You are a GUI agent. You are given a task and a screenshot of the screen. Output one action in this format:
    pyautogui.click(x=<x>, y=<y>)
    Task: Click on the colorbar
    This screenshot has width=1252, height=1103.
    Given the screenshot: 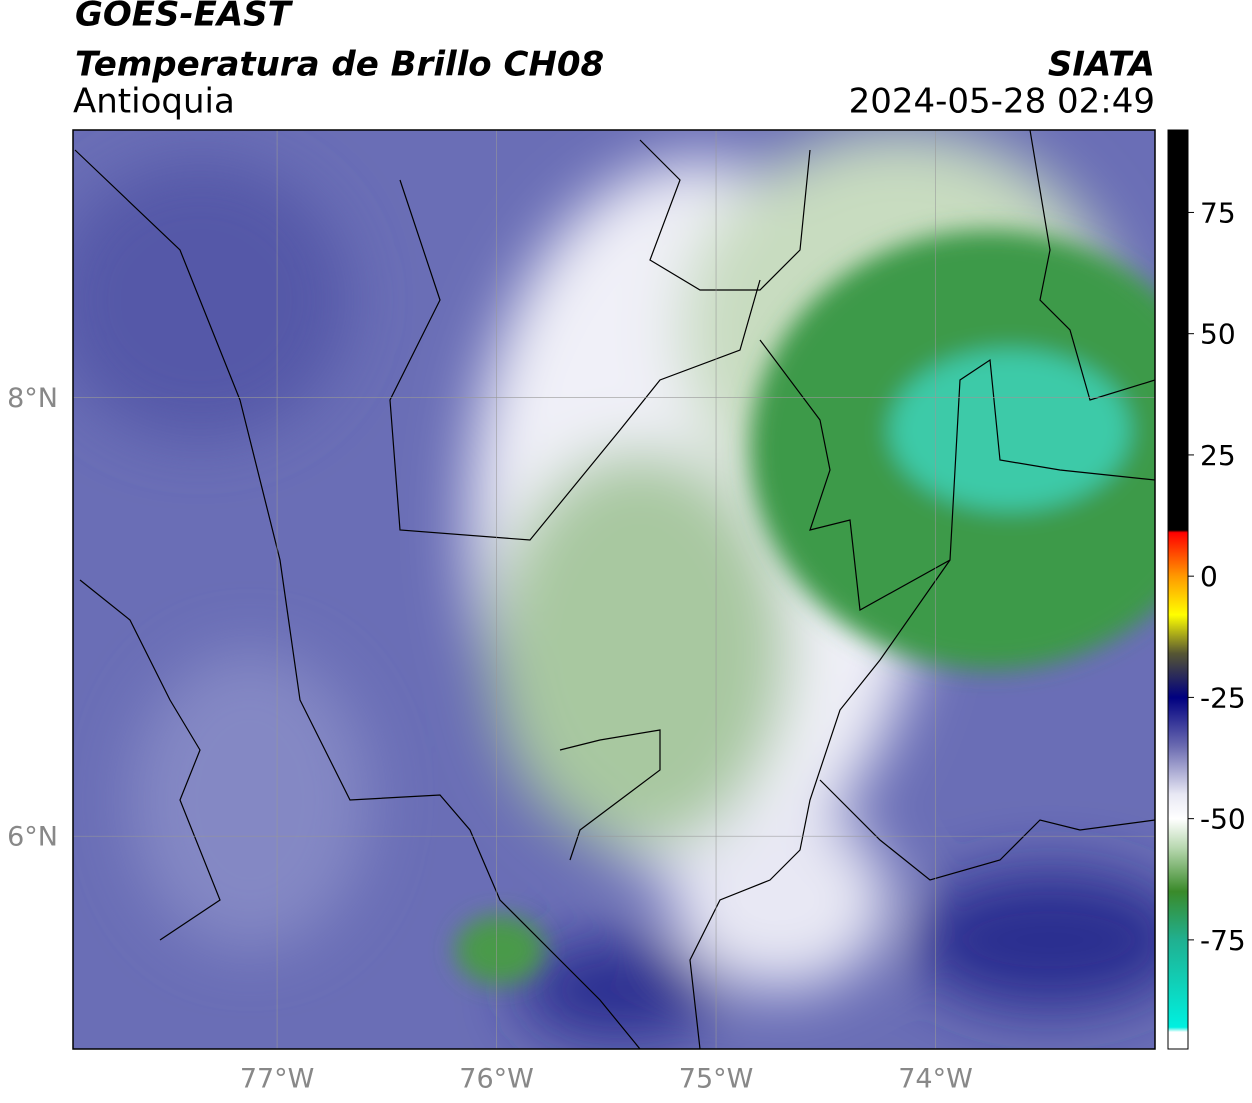 What is the action you would take?
    pyautogui.click(x=1178, y=589)
    